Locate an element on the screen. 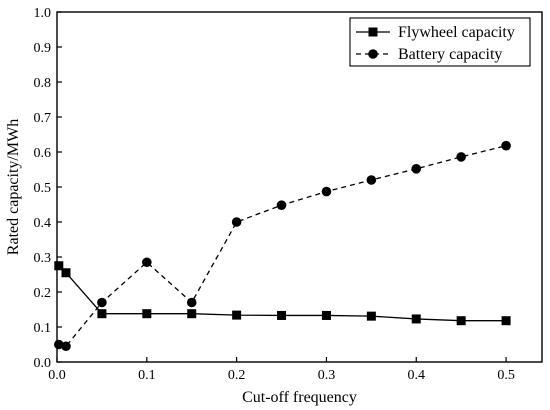 The width and height of the screenshot is (550, 410). x-tick-label: 0.1 is located at coordinates (147, 375).